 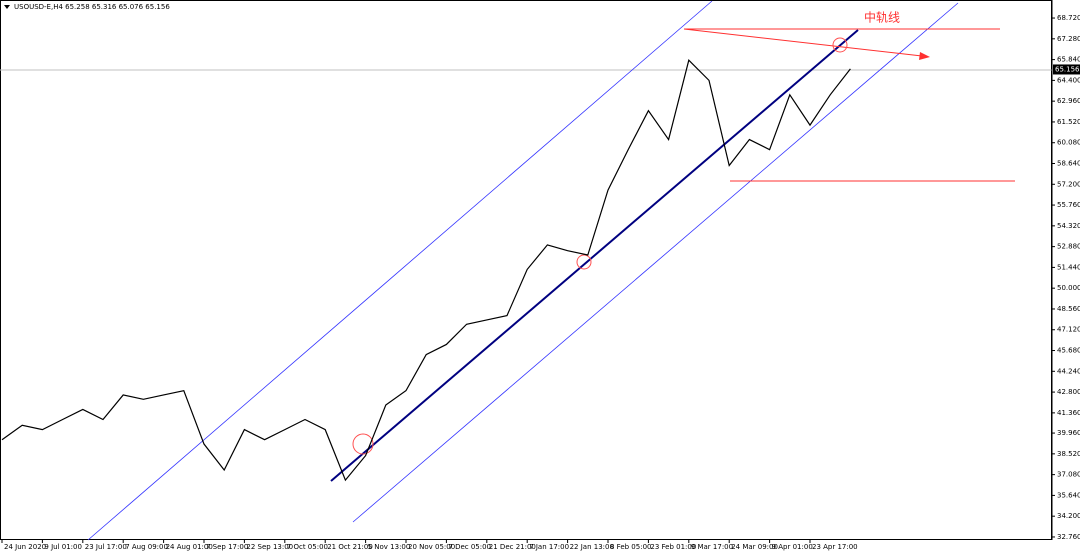 I want to click on y-tick-label: 48.560, so click(x=1068, y=309).